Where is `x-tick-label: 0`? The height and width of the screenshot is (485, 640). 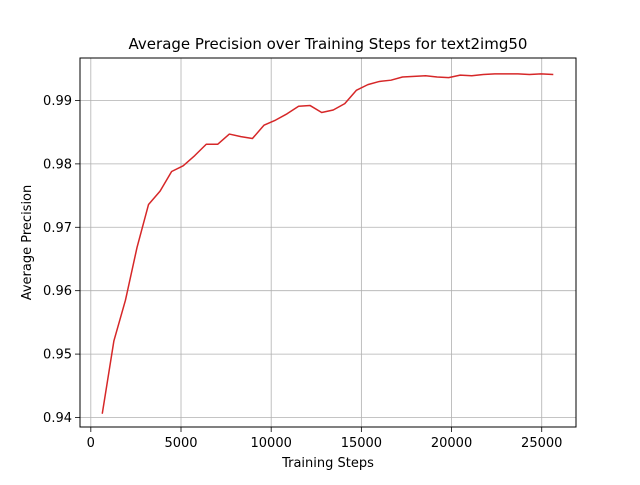
x-tick-label: 0 is located at coordinates (91, 443).